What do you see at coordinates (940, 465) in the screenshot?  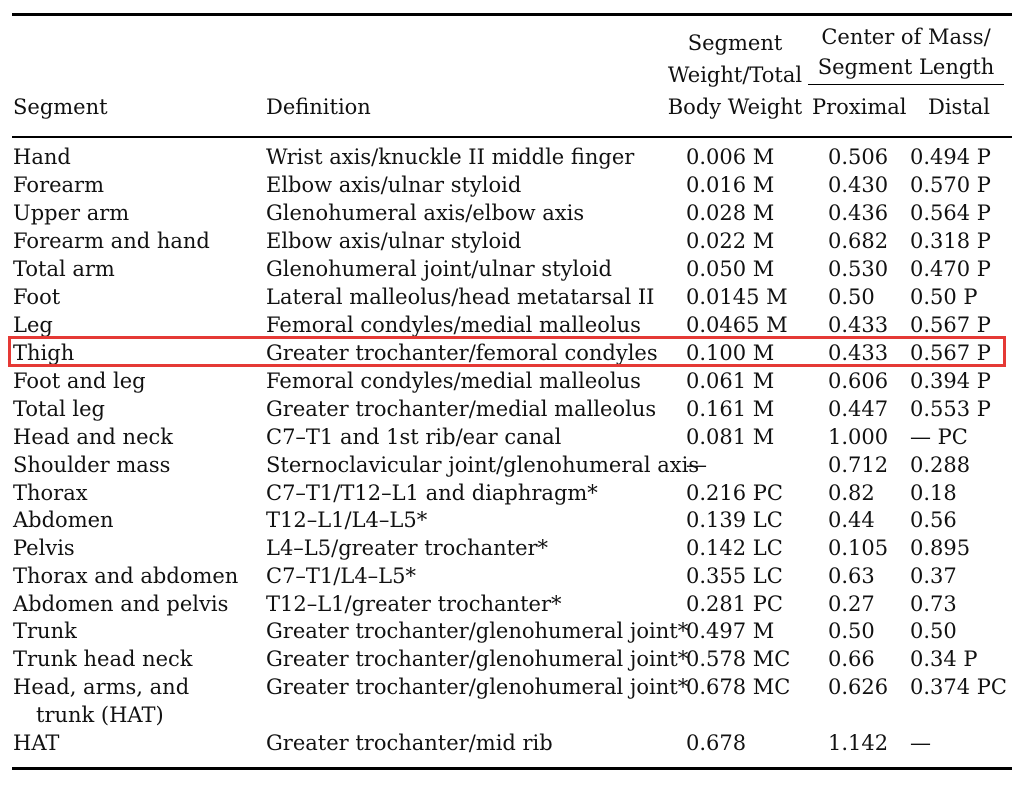 I see `cell-distal: 0.288` at bounding box center [940, 465].